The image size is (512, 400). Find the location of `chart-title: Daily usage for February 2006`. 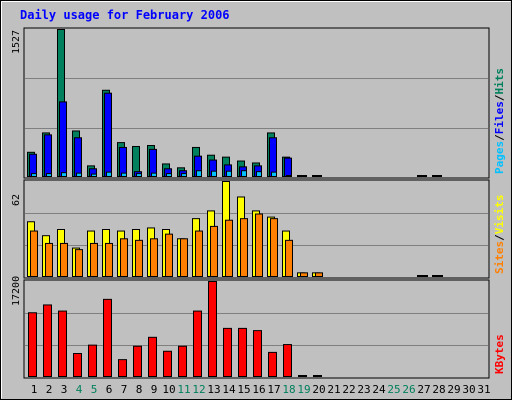

chart-title: Daily usage for February 2006 is located at coordinates (125, 15).